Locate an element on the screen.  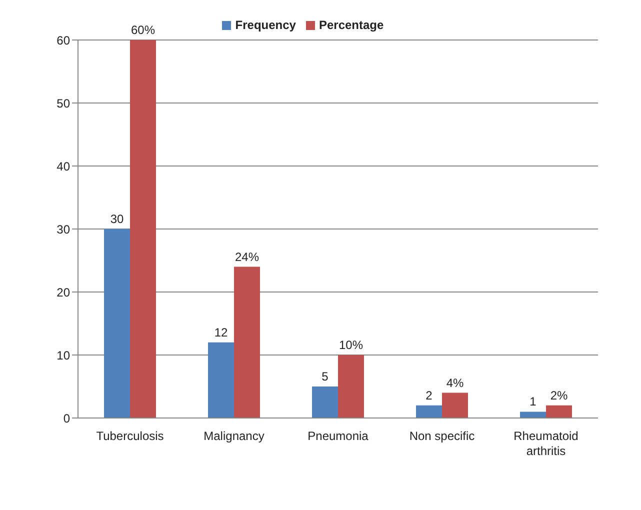
data-label: 2 is located at coordinates (429, 395).